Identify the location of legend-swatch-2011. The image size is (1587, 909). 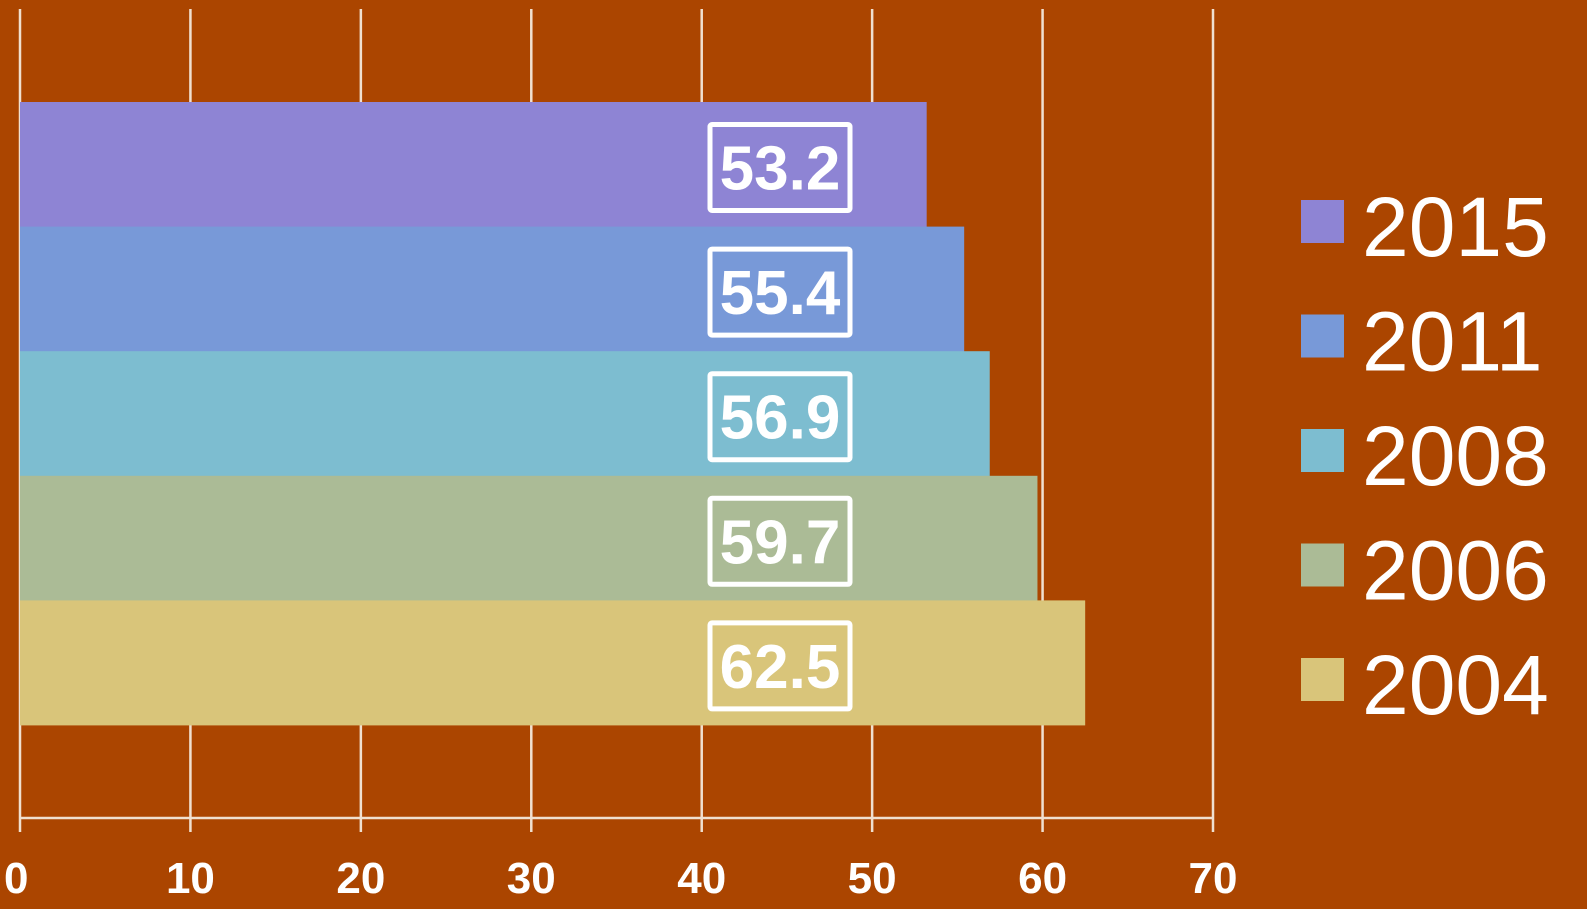
(1322, 336).